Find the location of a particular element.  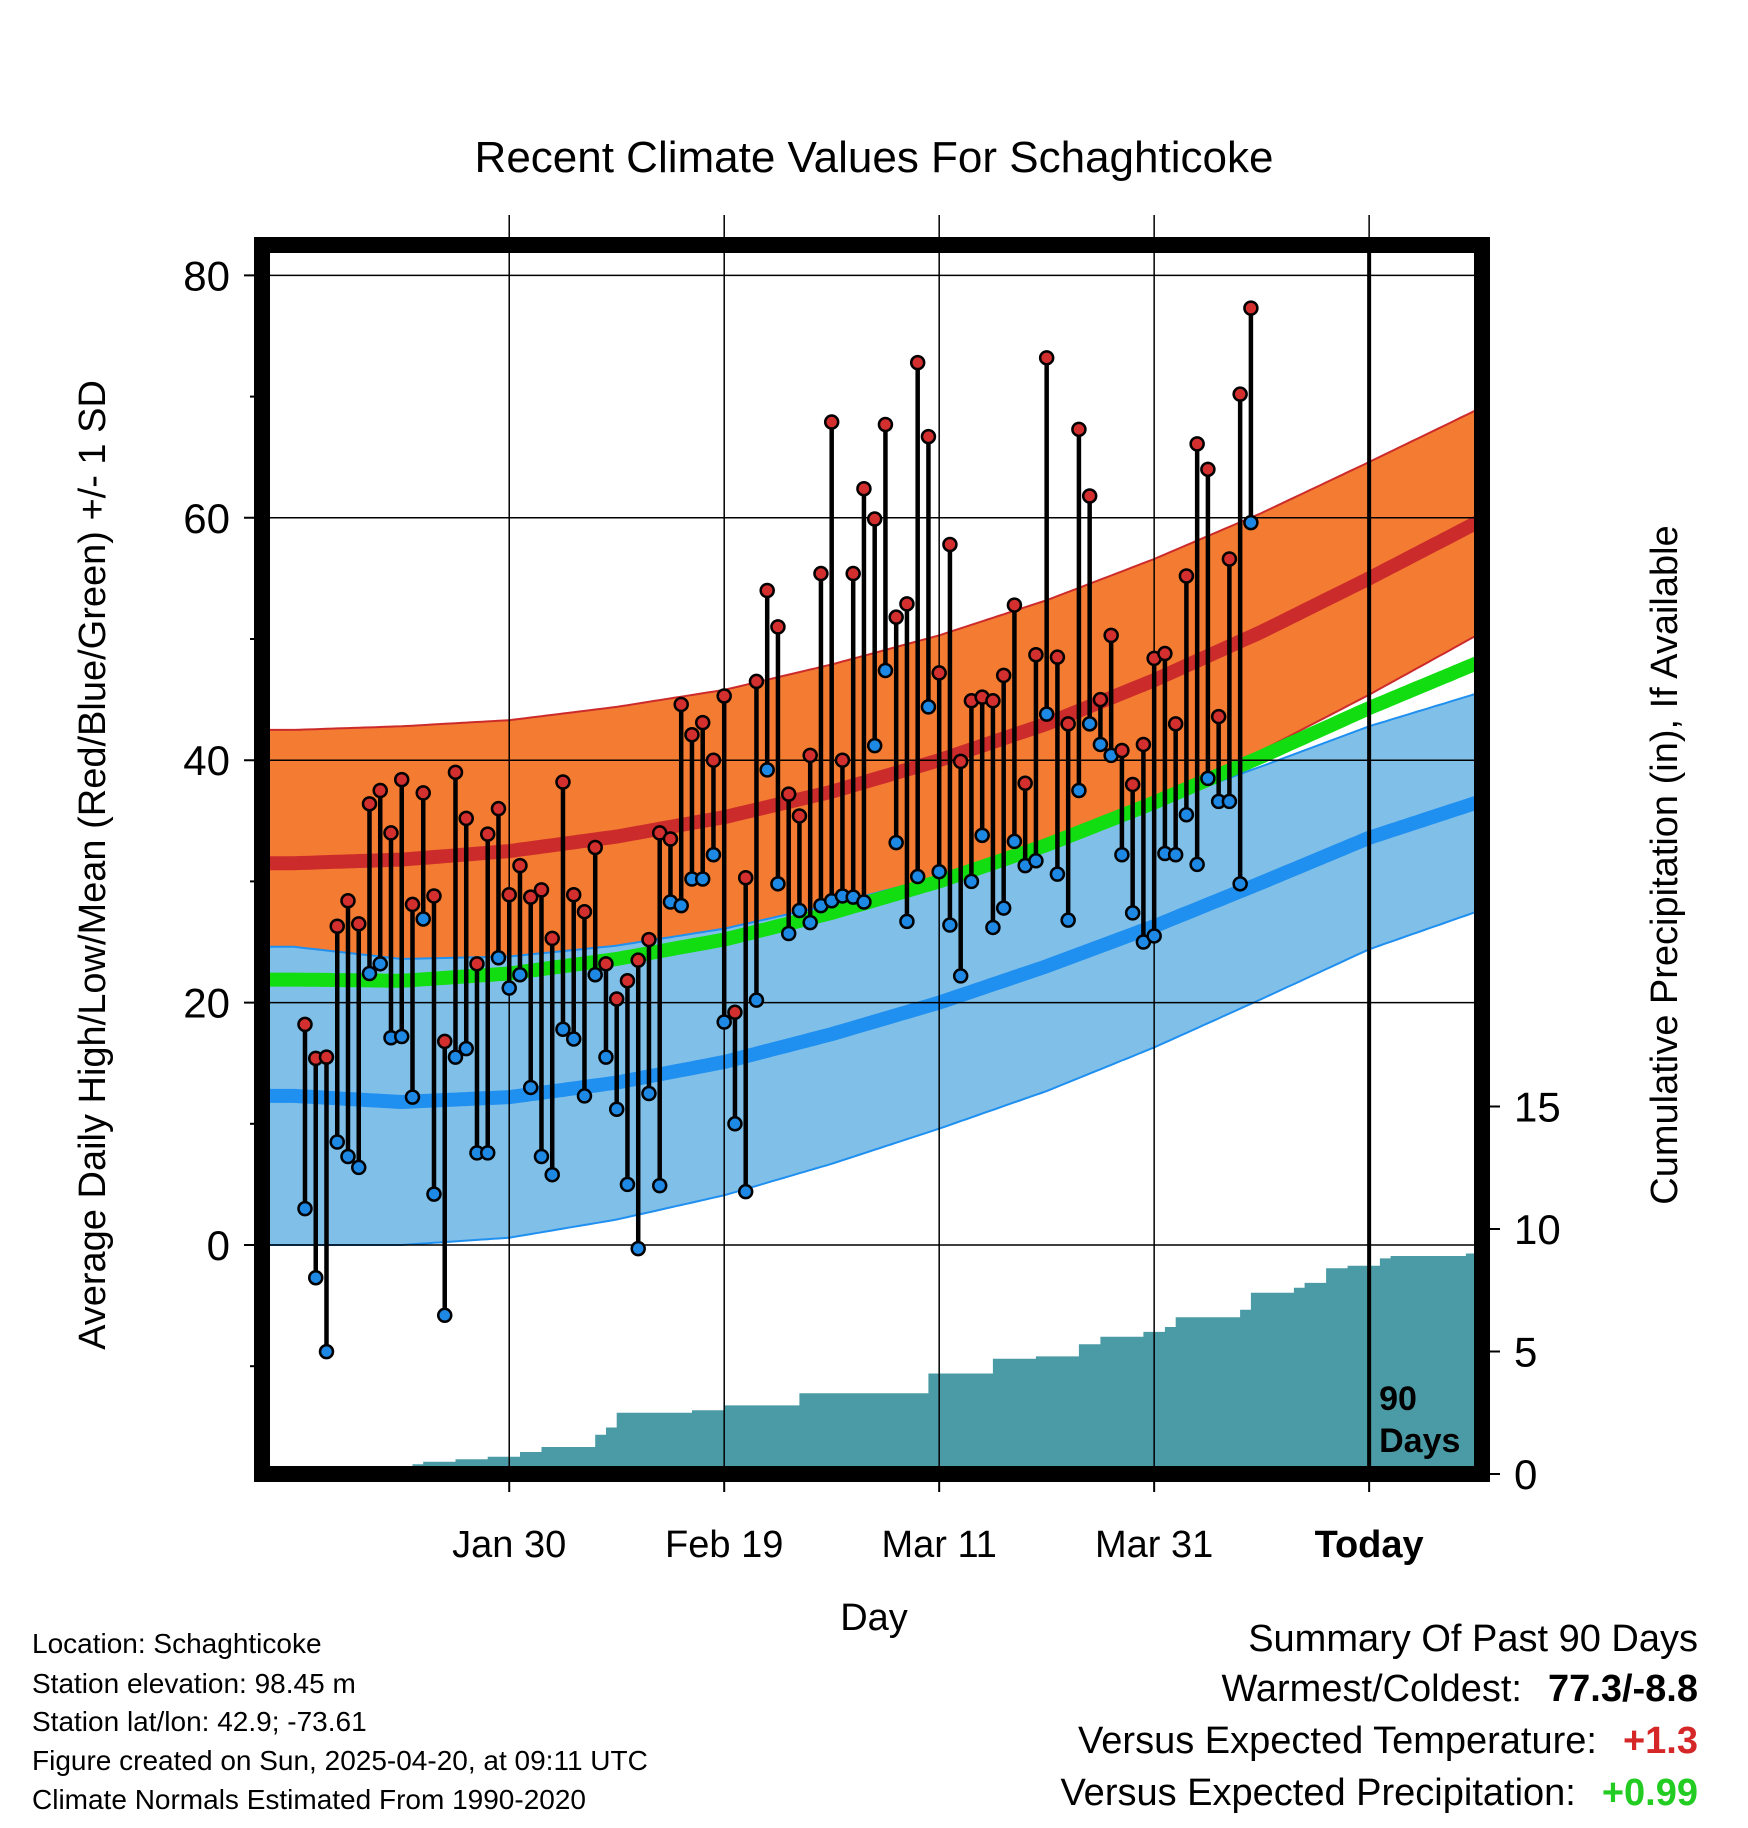

days-marker-label: 90 is located at coordinates (1398, 1399).